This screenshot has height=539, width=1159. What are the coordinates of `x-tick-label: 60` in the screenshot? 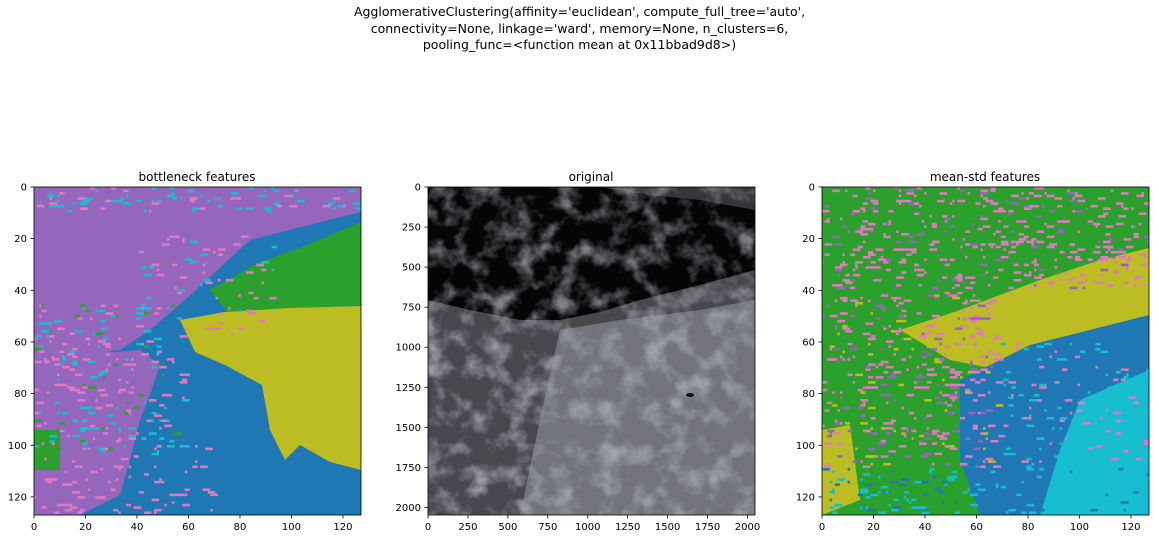 It's located at (188, 527).